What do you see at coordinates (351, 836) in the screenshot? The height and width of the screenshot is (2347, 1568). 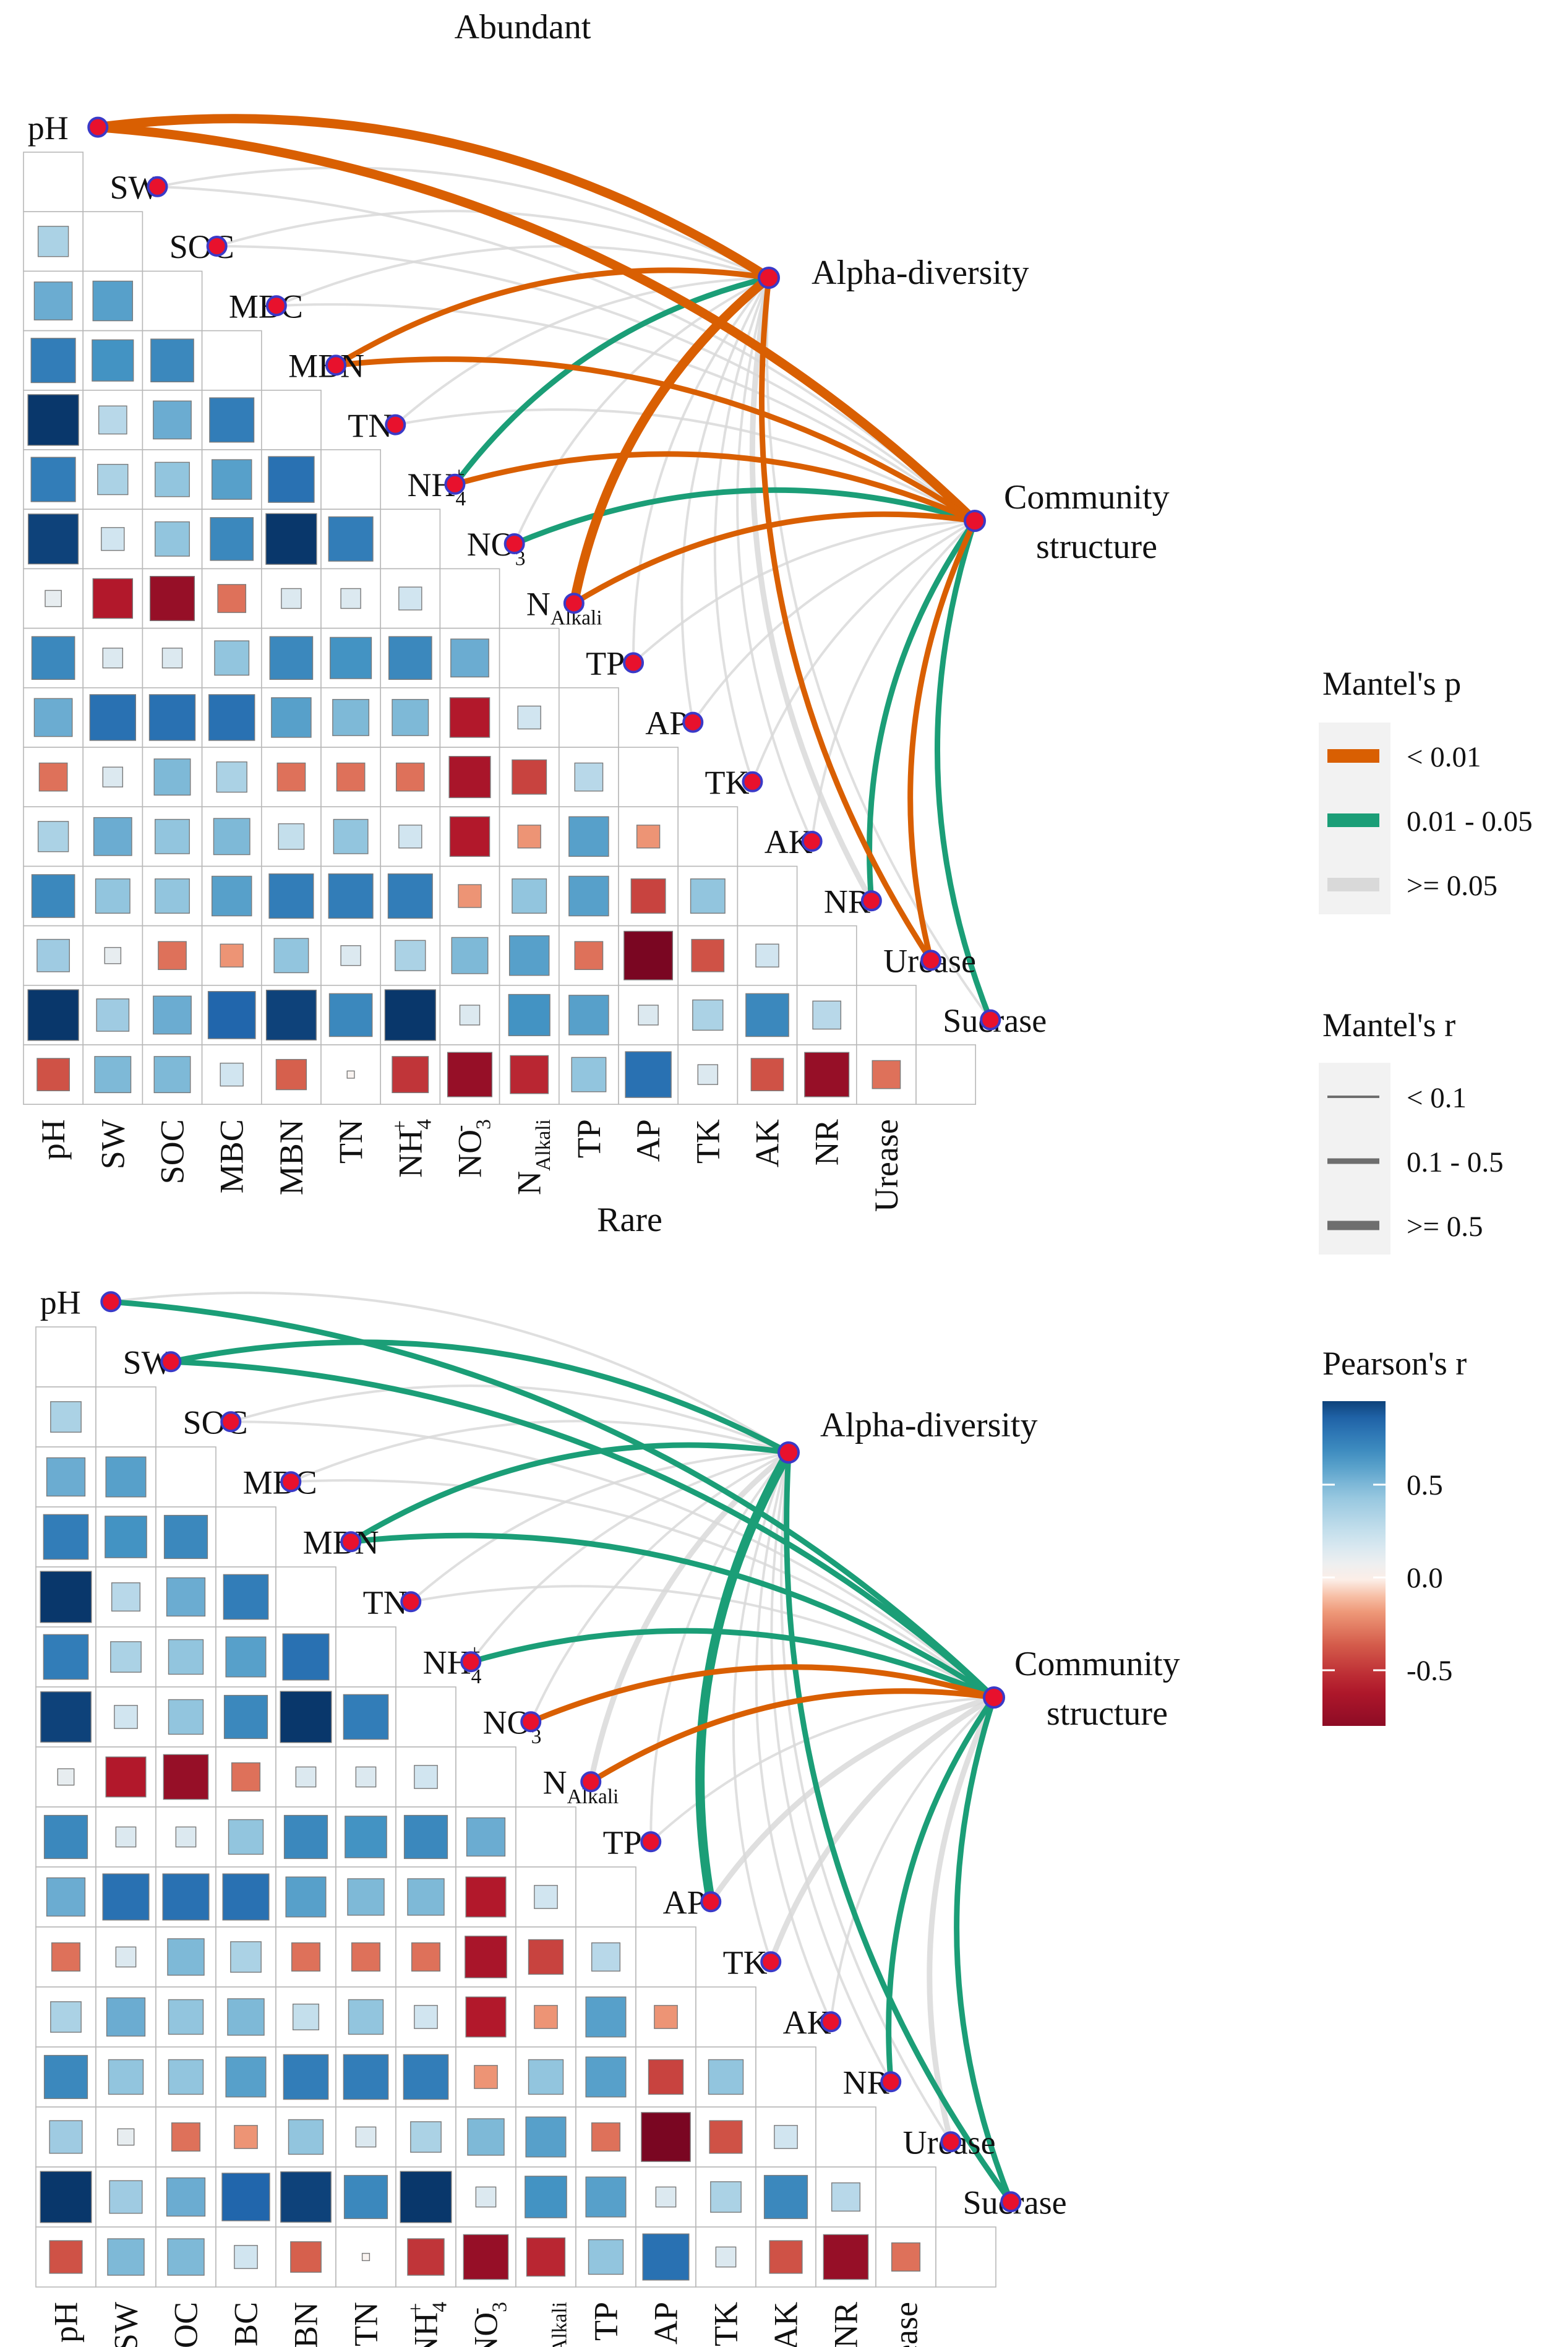 I see `corr-square-tk-tn` at bounding box center [351, 836].